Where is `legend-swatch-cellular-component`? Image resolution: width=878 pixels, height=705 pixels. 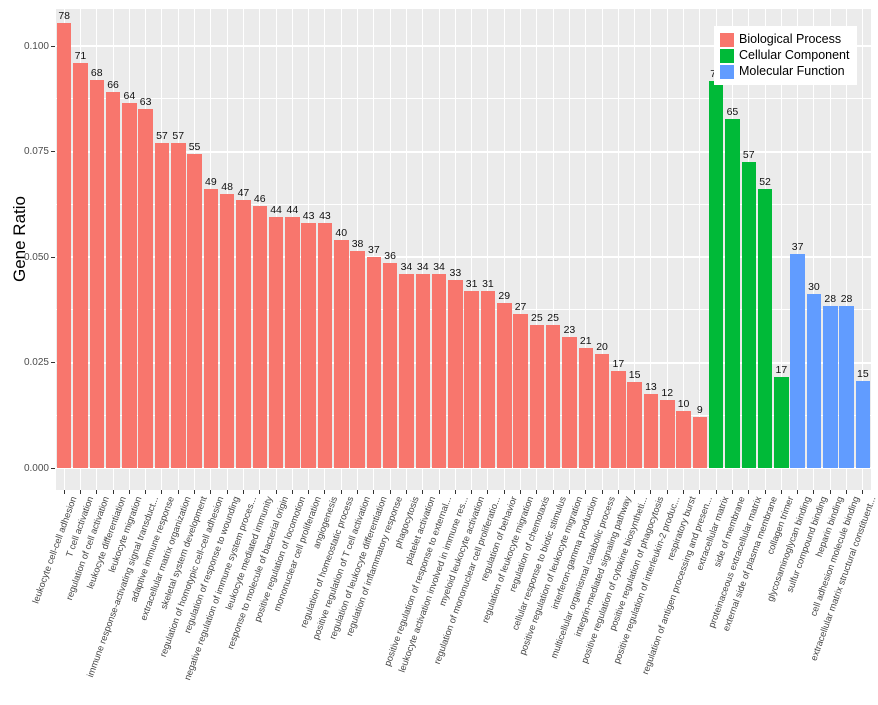 legend-swatch-cellular-component is located at coordinates (727, 55).